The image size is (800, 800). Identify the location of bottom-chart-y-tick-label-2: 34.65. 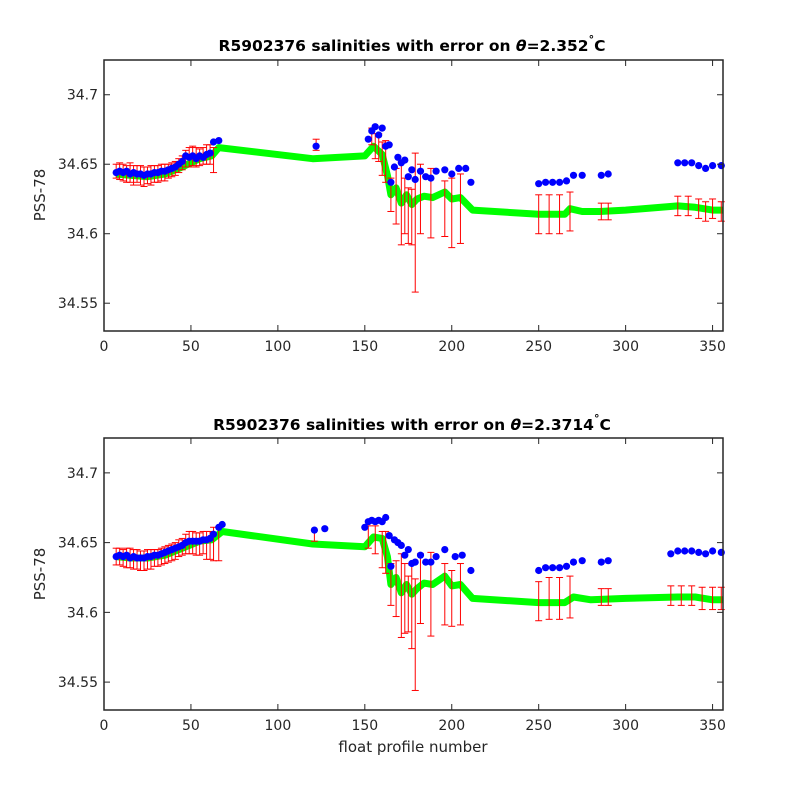
(78, 544).